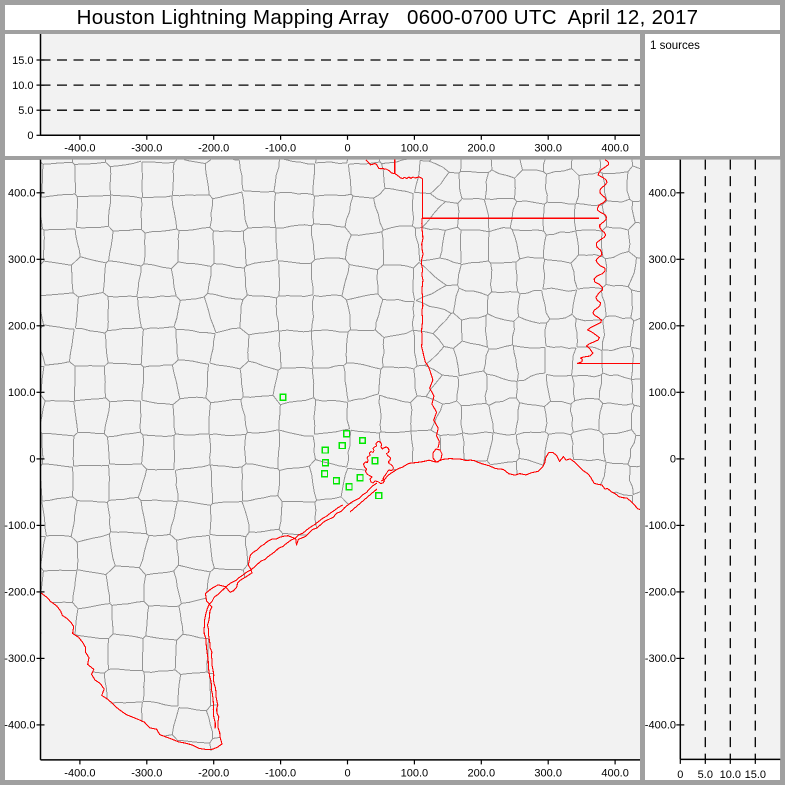  Describe the element at coordinates (675, 46) in the screenshot. I see `svg-text: 1 sources` at that location.